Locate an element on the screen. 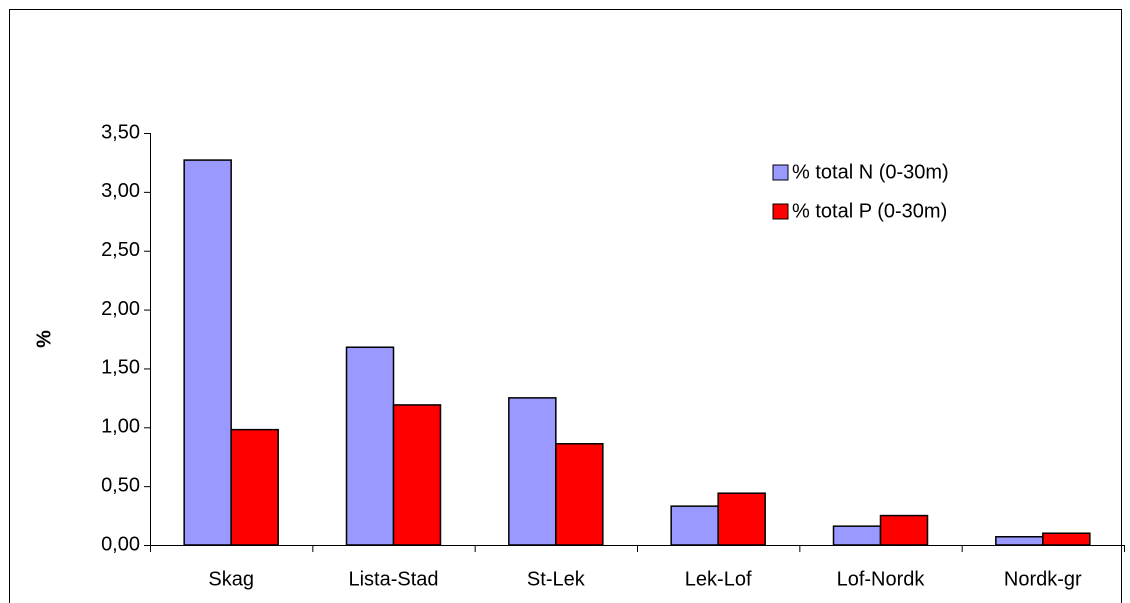 This screenshot has width=1130, height=603. x-tick-label: Skag is located at coordinates (231, 579).